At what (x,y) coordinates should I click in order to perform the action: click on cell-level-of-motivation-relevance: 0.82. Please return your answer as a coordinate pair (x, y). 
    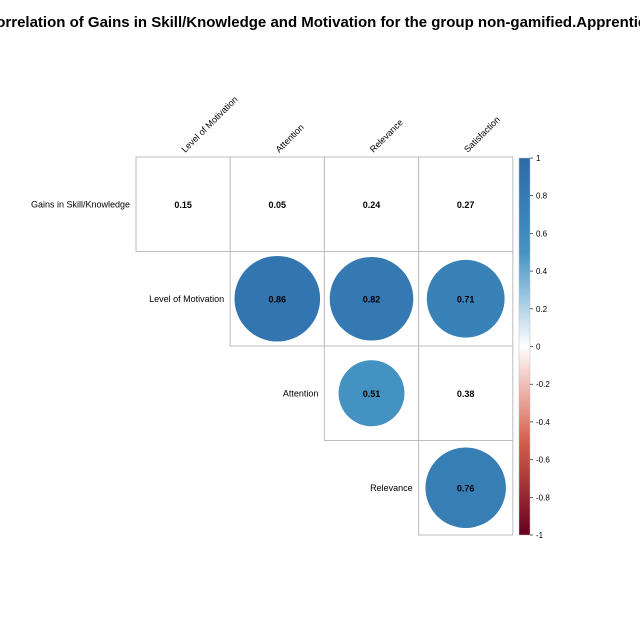
    Looking at the image, I should click on (371, 299).